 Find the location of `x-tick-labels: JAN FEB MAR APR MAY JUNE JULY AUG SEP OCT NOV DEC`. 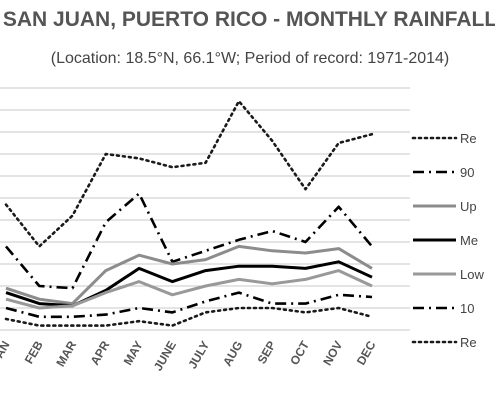

x-tick-labels: JAN FEB MAR APR MAY JUNE JULY AUG SEP OCT NOV DEC is located at coordinates (189, 355).